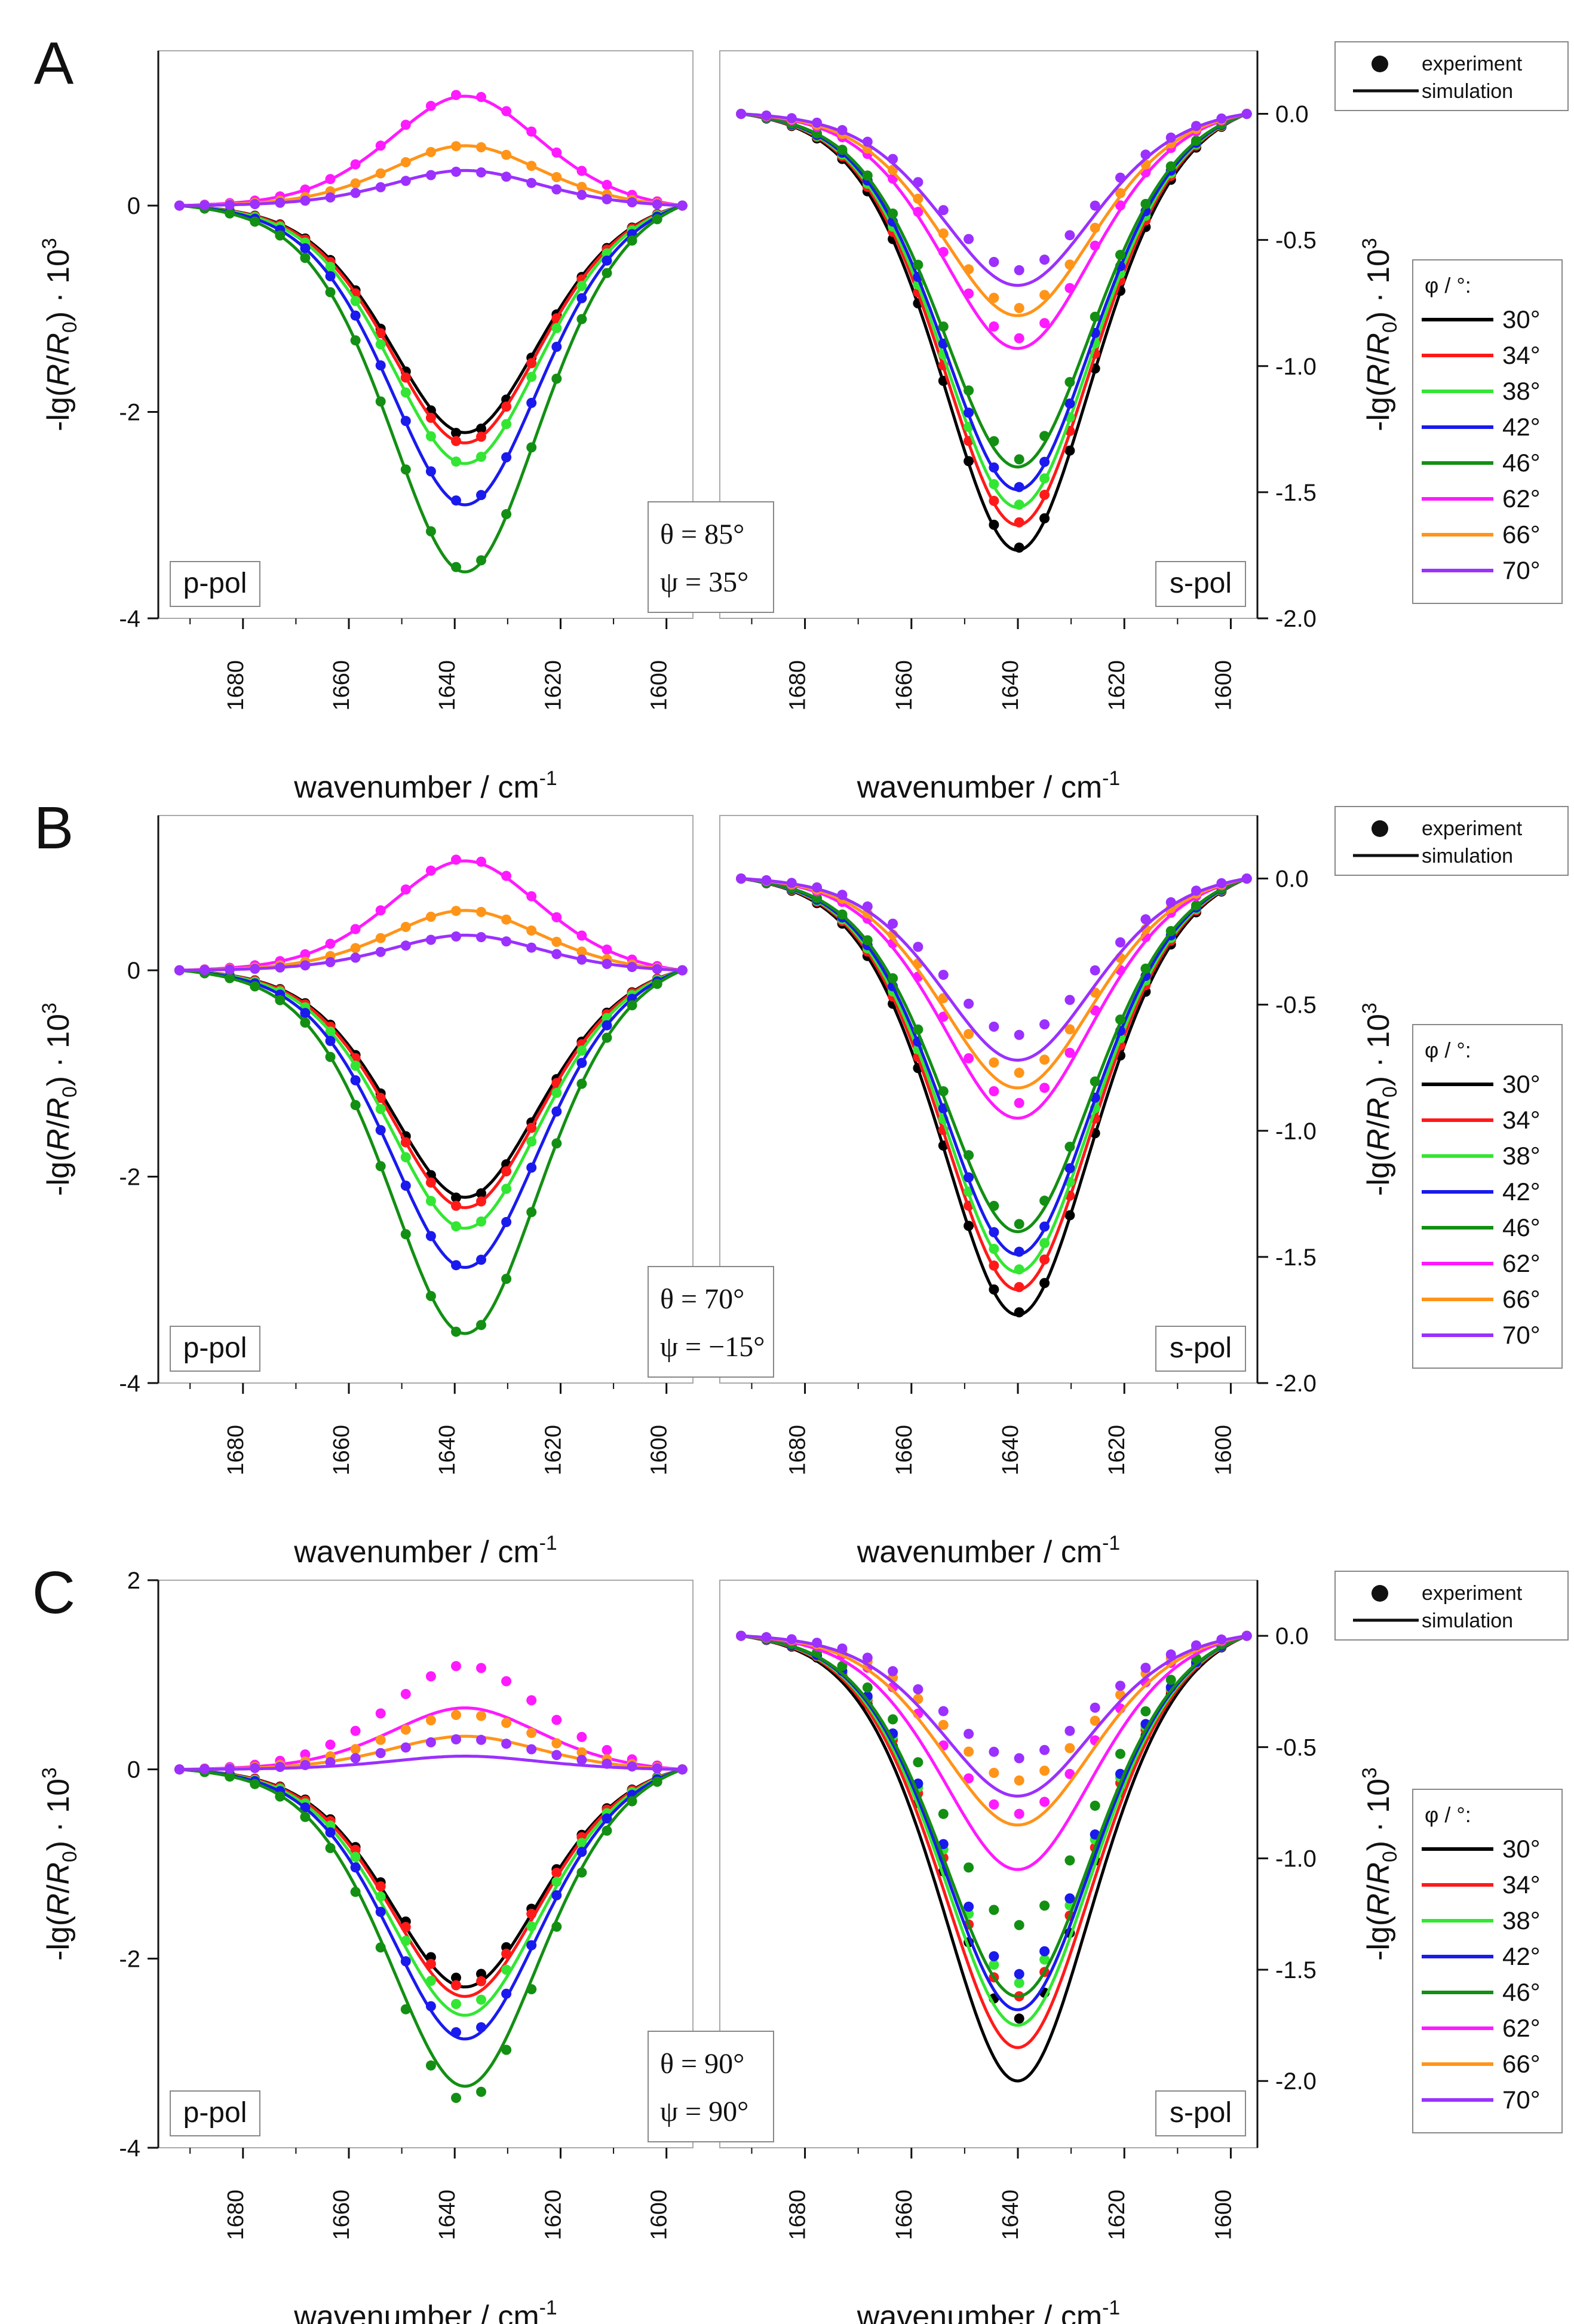  Describe the element at coordinates (904, 2215) in the screenshot. I see `x-tick-label: 1660` at that location.